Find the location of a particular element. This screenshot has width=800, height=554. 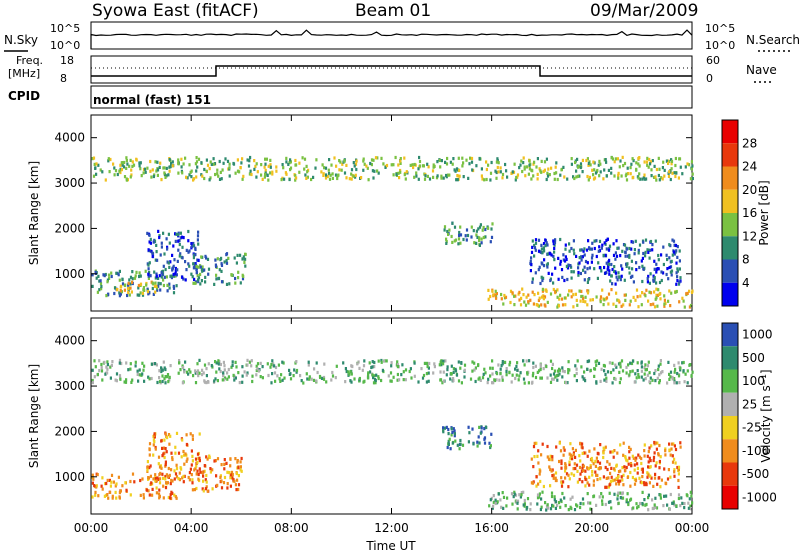

colorbar-tick-label: 12 is located at coordinates (749, 236).